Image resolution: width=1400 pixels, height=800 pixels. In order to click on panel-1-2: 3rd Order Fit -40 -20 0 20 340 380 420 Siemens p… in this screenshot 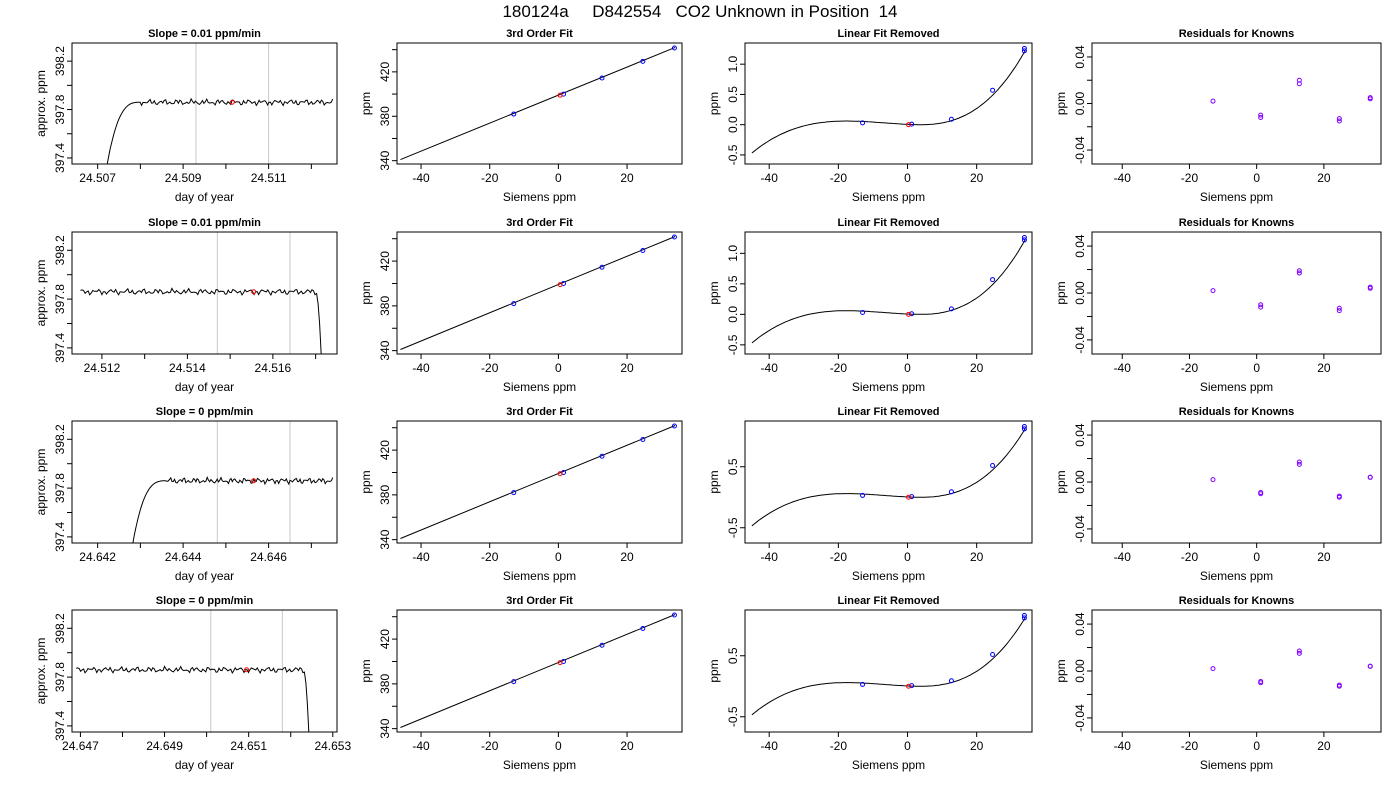, I will do `click(521, 116)`.